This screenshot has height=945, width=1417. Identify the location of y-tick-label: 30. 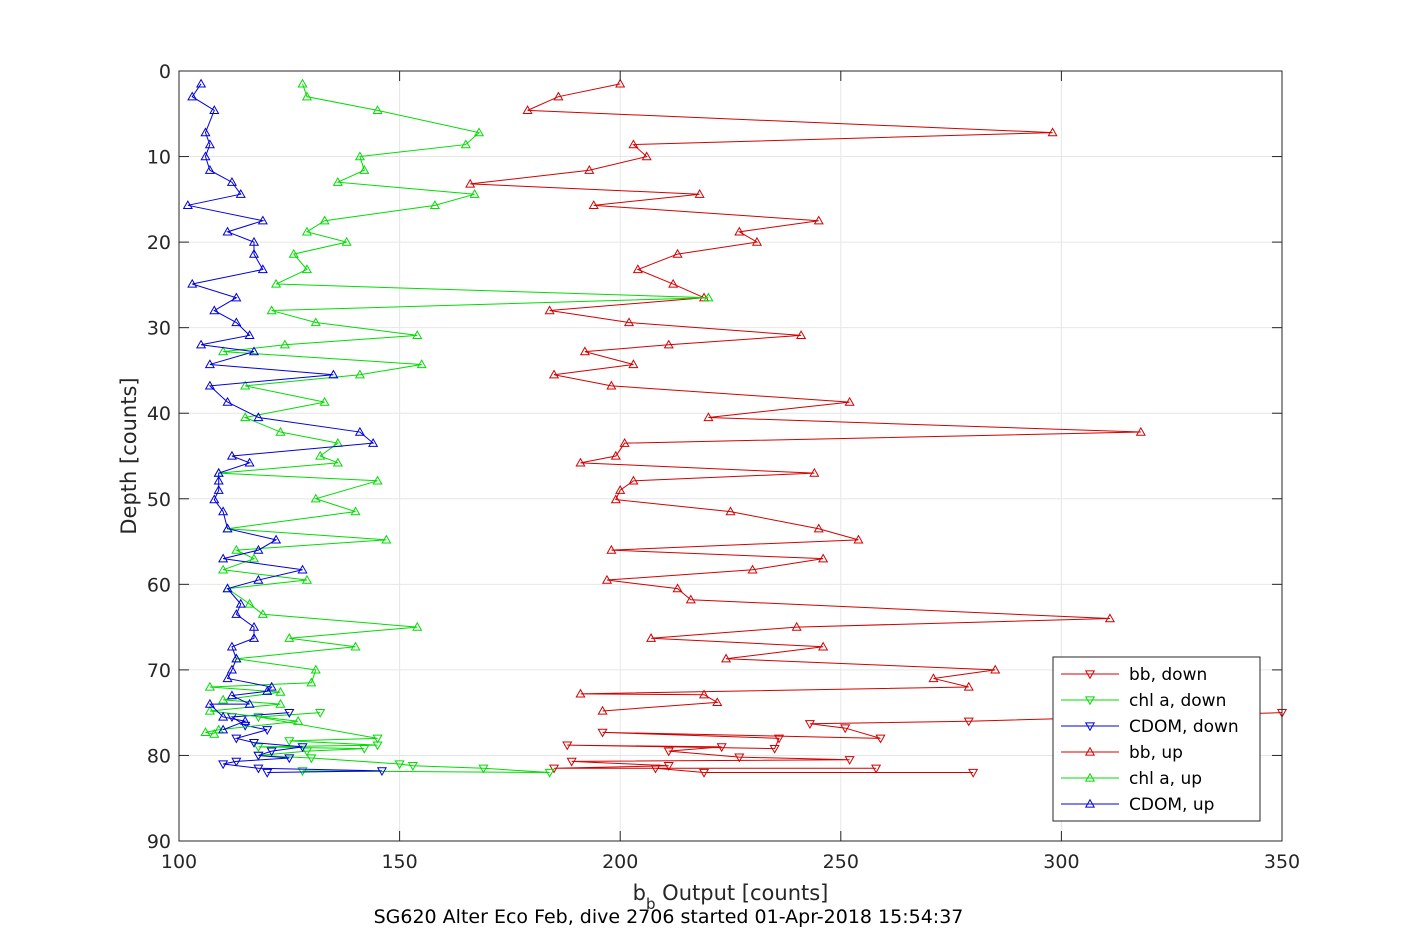
(159, 329).